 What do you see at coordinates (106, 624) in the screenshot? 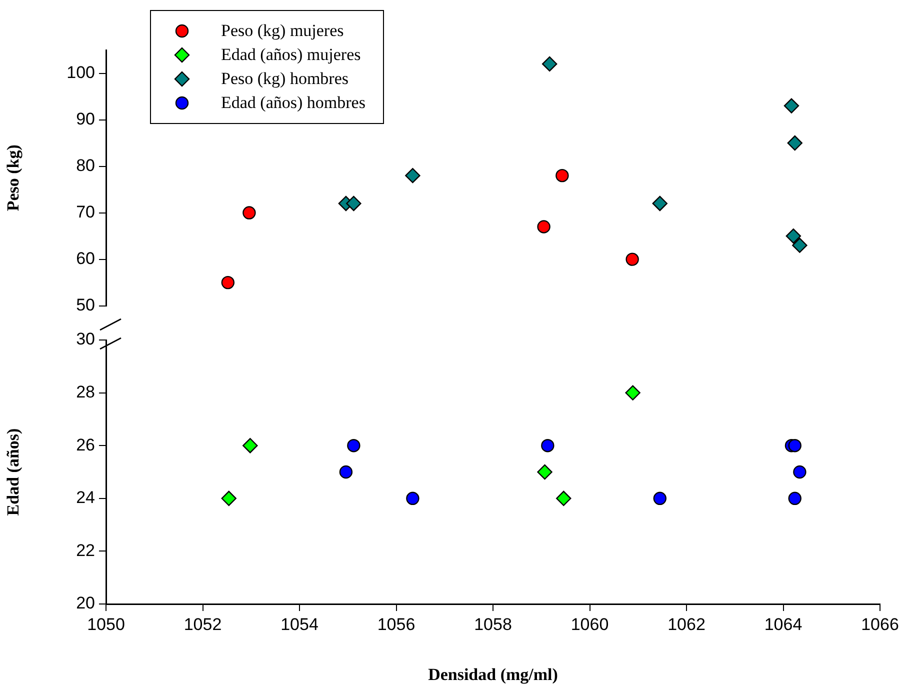
I see `x-tick-label: 1050` at bounding box center [106, 624].